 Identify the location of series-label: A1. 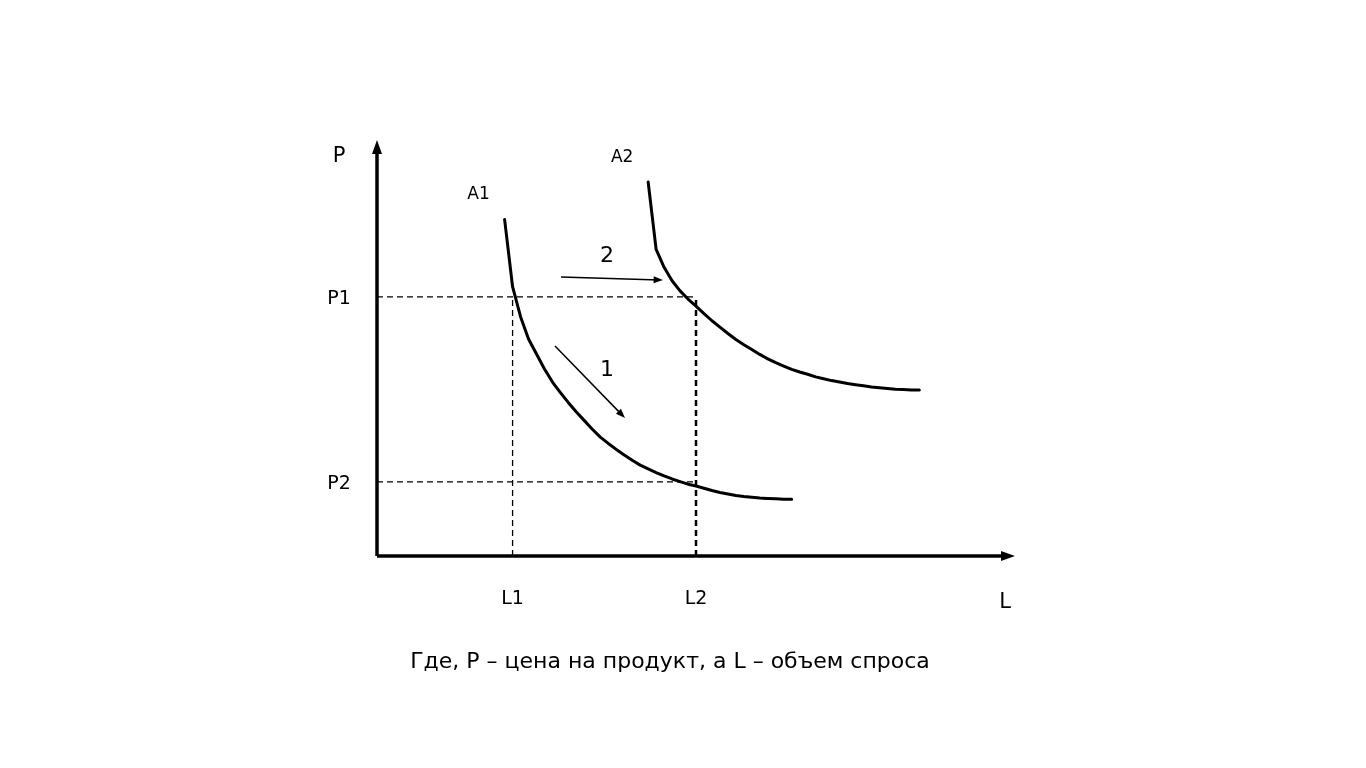
(478, 193).